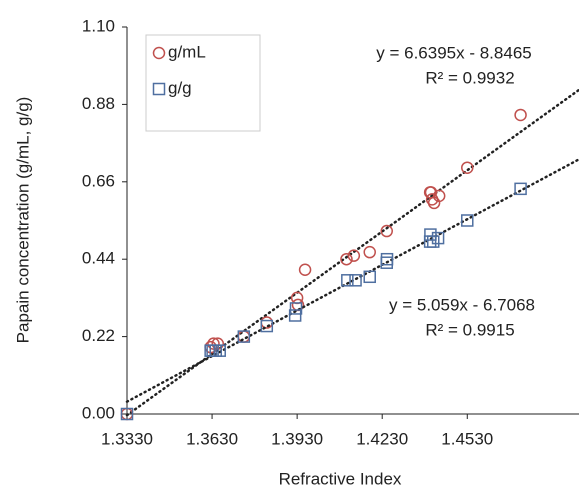  Describe the element at coordinates (180, 87) in the screenshot. I see `legend-label: g/g` at that location.